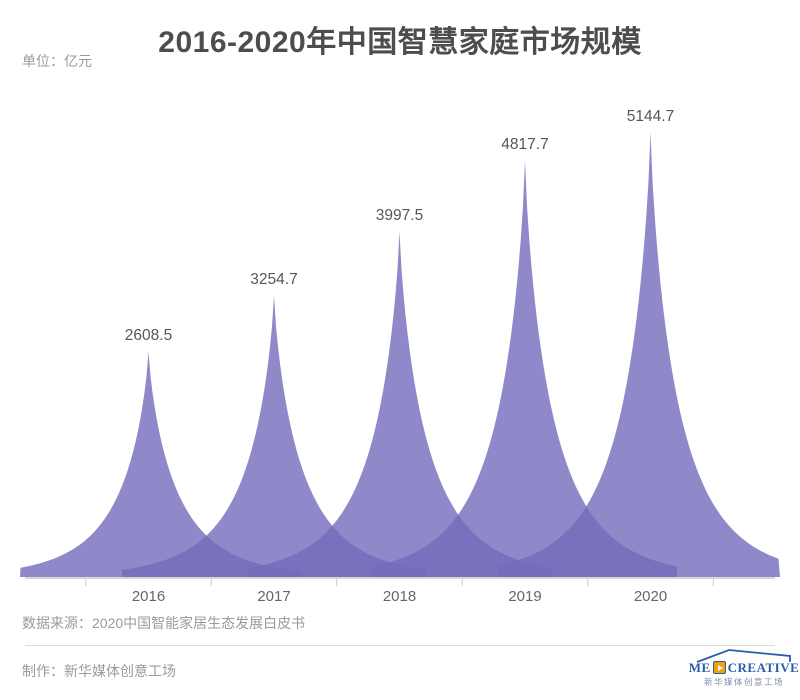 This screenshot has height=700, width=800. I want to click on logo-roofline-icon, so click(743, 656).